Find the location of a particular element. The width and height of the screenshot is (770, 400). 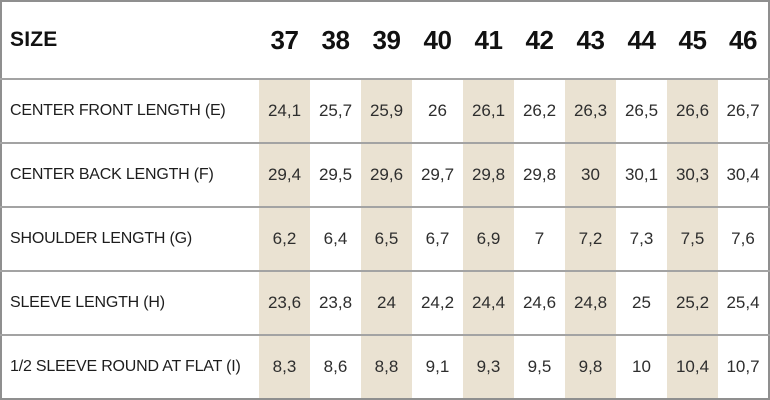

size-column-38: 38 is located at coordinates (335, 39).